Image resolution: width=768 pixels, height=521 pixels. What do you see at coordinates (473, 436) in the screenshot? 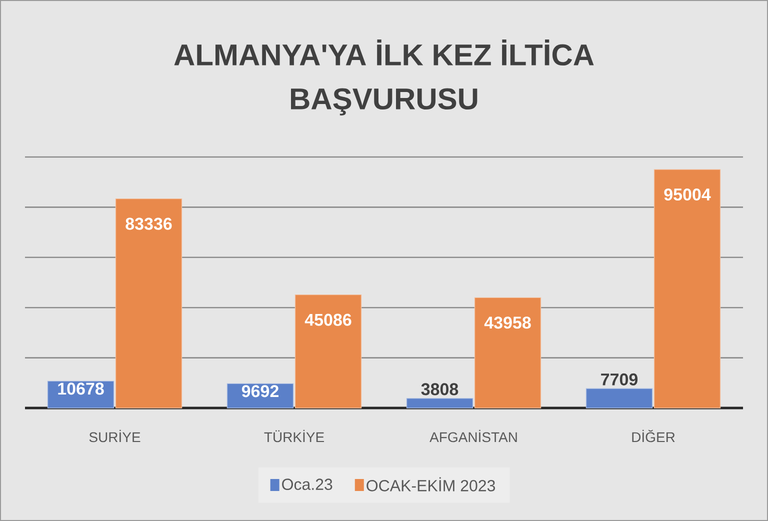
I see `x-tick-label: AFGANİSTAN` at bounding box center [473, 436].